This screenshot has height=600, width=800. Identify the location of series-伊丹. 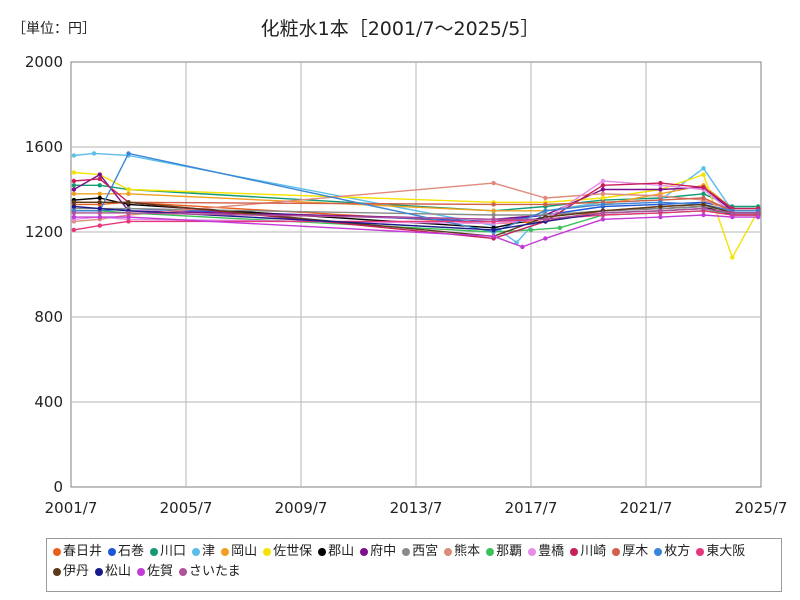
(416, 219).